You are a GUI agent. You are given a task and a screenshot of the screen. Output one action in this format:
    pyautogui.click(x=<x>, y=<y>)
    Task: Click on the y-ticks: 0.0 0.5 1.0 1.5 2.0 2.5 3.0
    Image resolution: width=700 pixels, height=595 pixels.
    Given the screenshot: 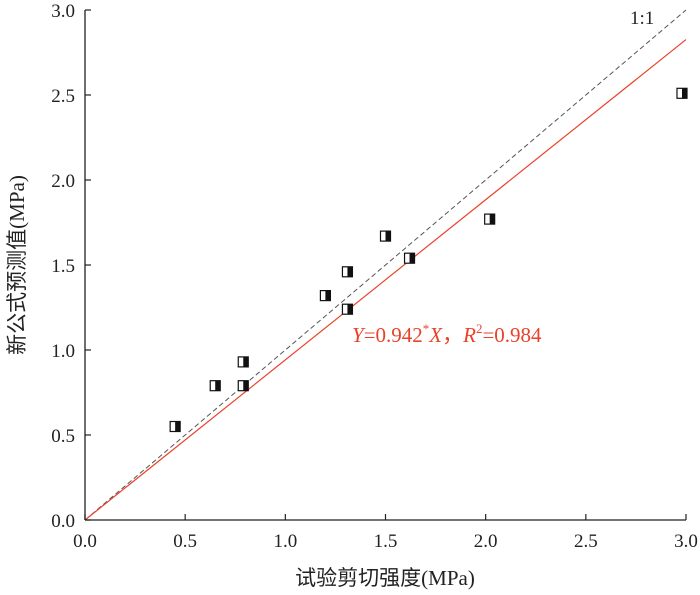 What is the action you would take?
    pyautogui.click(x=71, y=266)
    